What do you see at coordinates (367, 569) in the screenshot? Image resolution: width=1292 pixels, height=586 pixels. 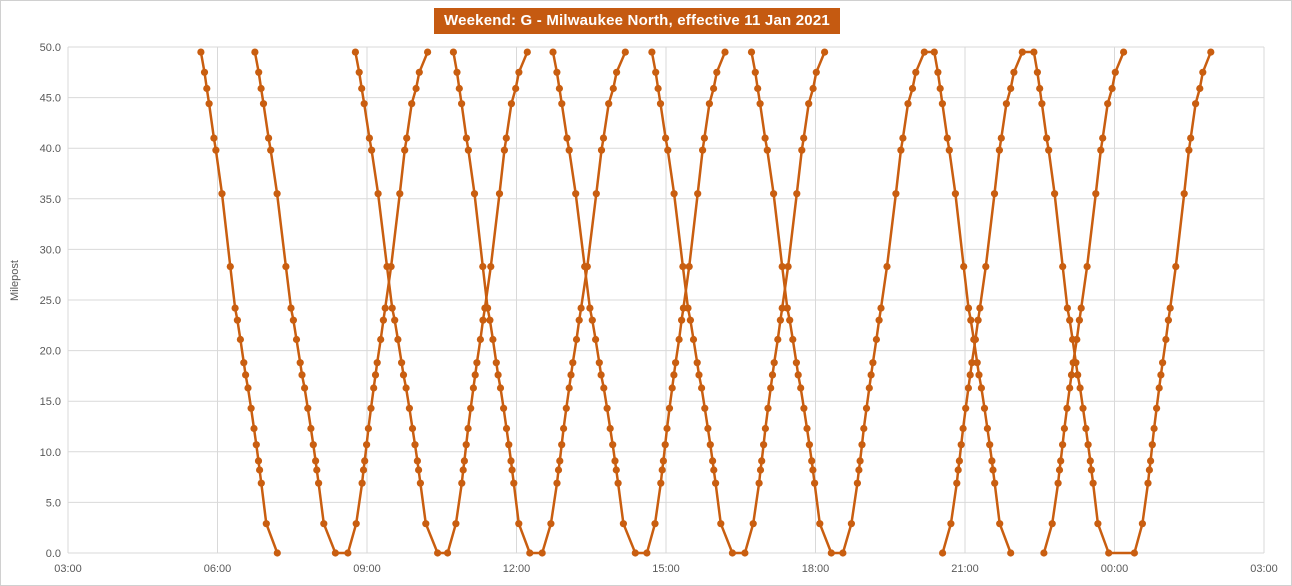 I see `x-axis-tick-label: 09:00` at bounding box center [367, 569].